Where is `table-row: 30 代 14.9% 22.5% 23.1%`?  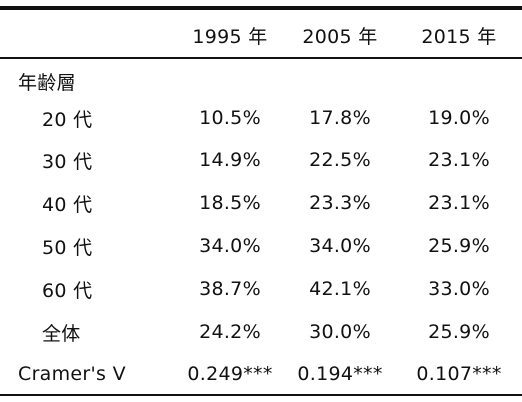 table-row: 30 代 14.9% 22.5% 23.1% is located at coordinates (261, 160).